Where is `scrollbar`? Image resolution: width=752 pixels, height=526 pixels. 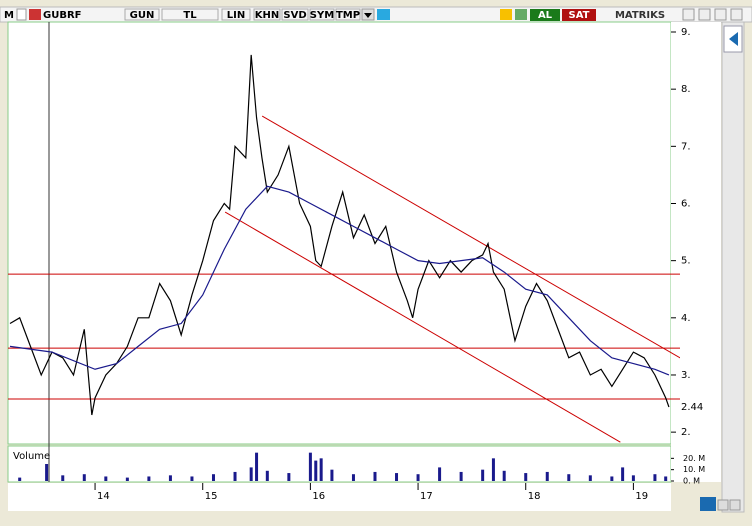 scrollbar is located at coordinates (733, 267).